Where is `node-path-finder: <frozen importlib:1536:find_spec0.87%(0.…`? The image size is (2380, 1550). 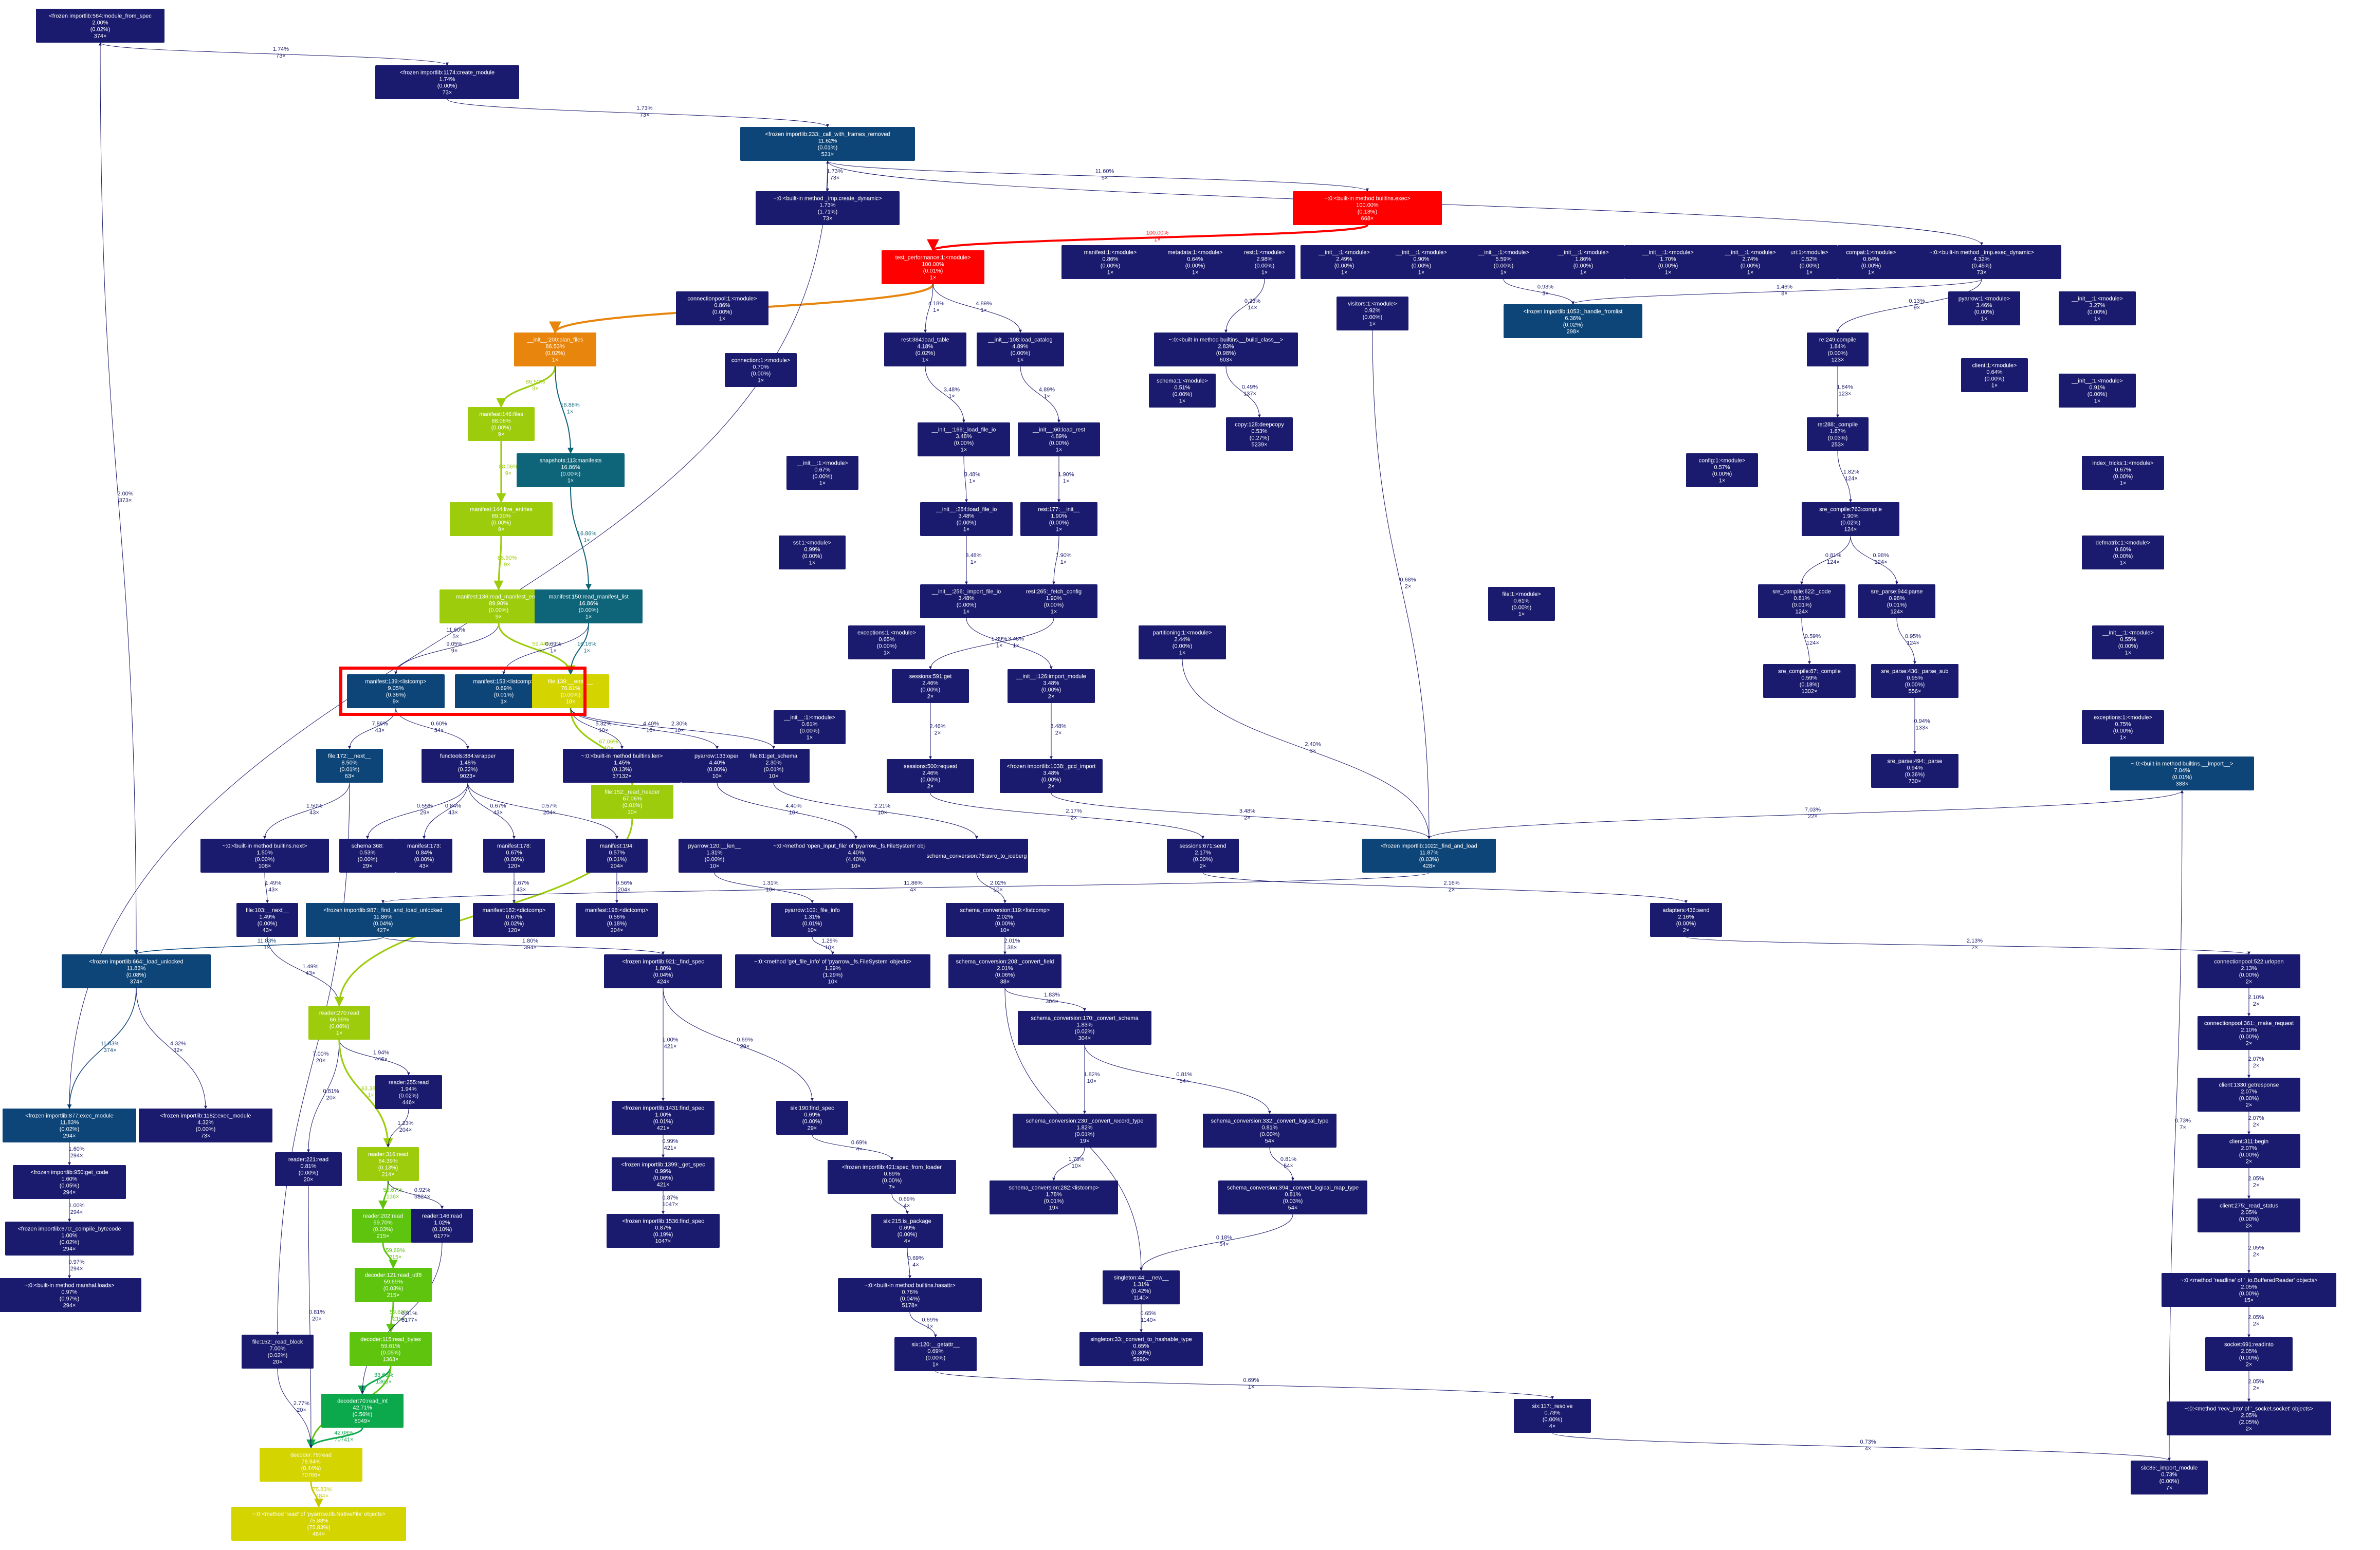
node-path-finder: <frozen importlib:1536:find_spec0.87%(0.… is located at coordinates (663, 1231).